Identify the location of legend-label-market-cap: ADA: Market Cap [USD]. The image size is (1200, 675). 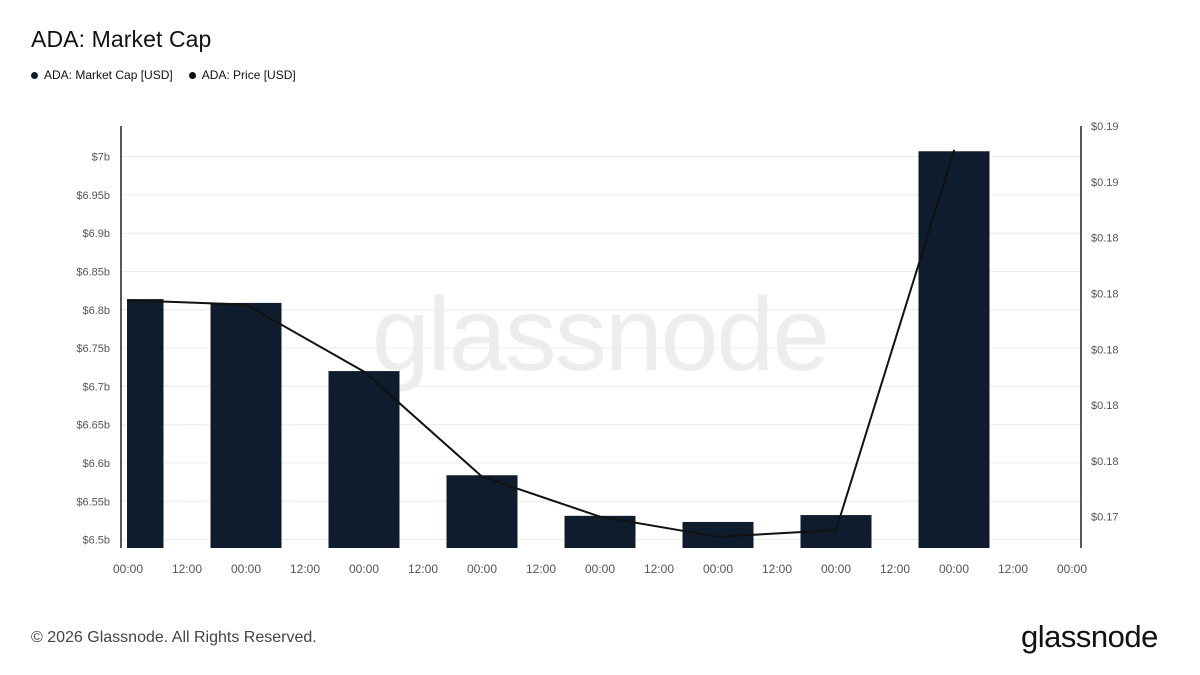
(108, 75).